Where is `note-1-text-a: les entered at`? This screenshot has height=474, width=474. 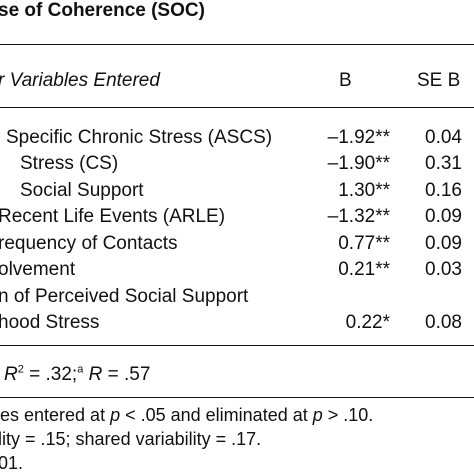 note-1-text-a: les entered at is located at coordinates (55, 415).